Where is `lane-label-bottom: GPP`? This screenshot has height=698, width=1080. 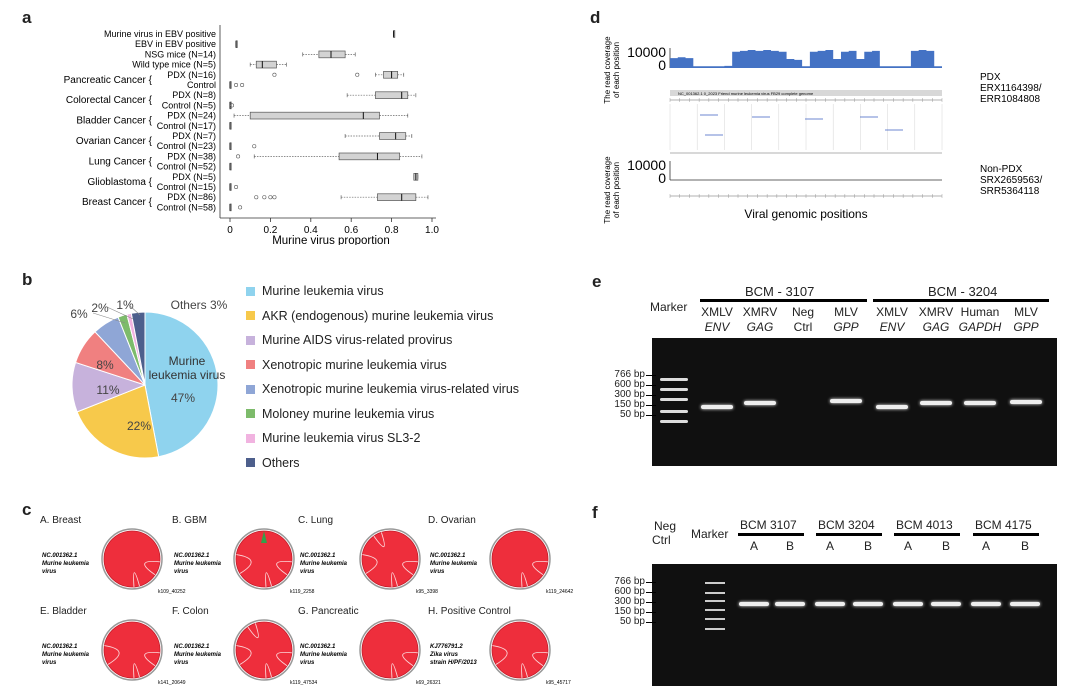 lane-label-bottom: GPP is located at coordinates (846, 327).